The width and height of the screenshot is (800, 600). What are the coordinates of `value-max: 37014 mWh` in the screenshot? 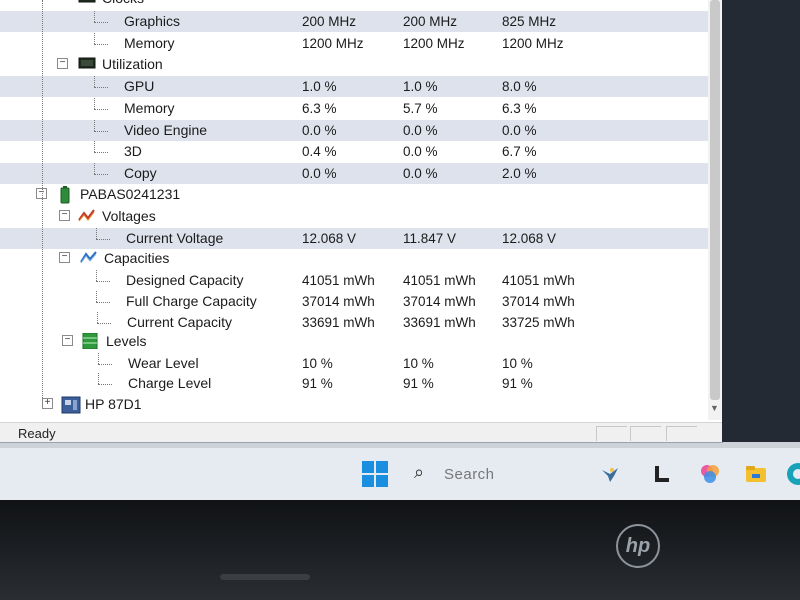 It's located at (538, 301).